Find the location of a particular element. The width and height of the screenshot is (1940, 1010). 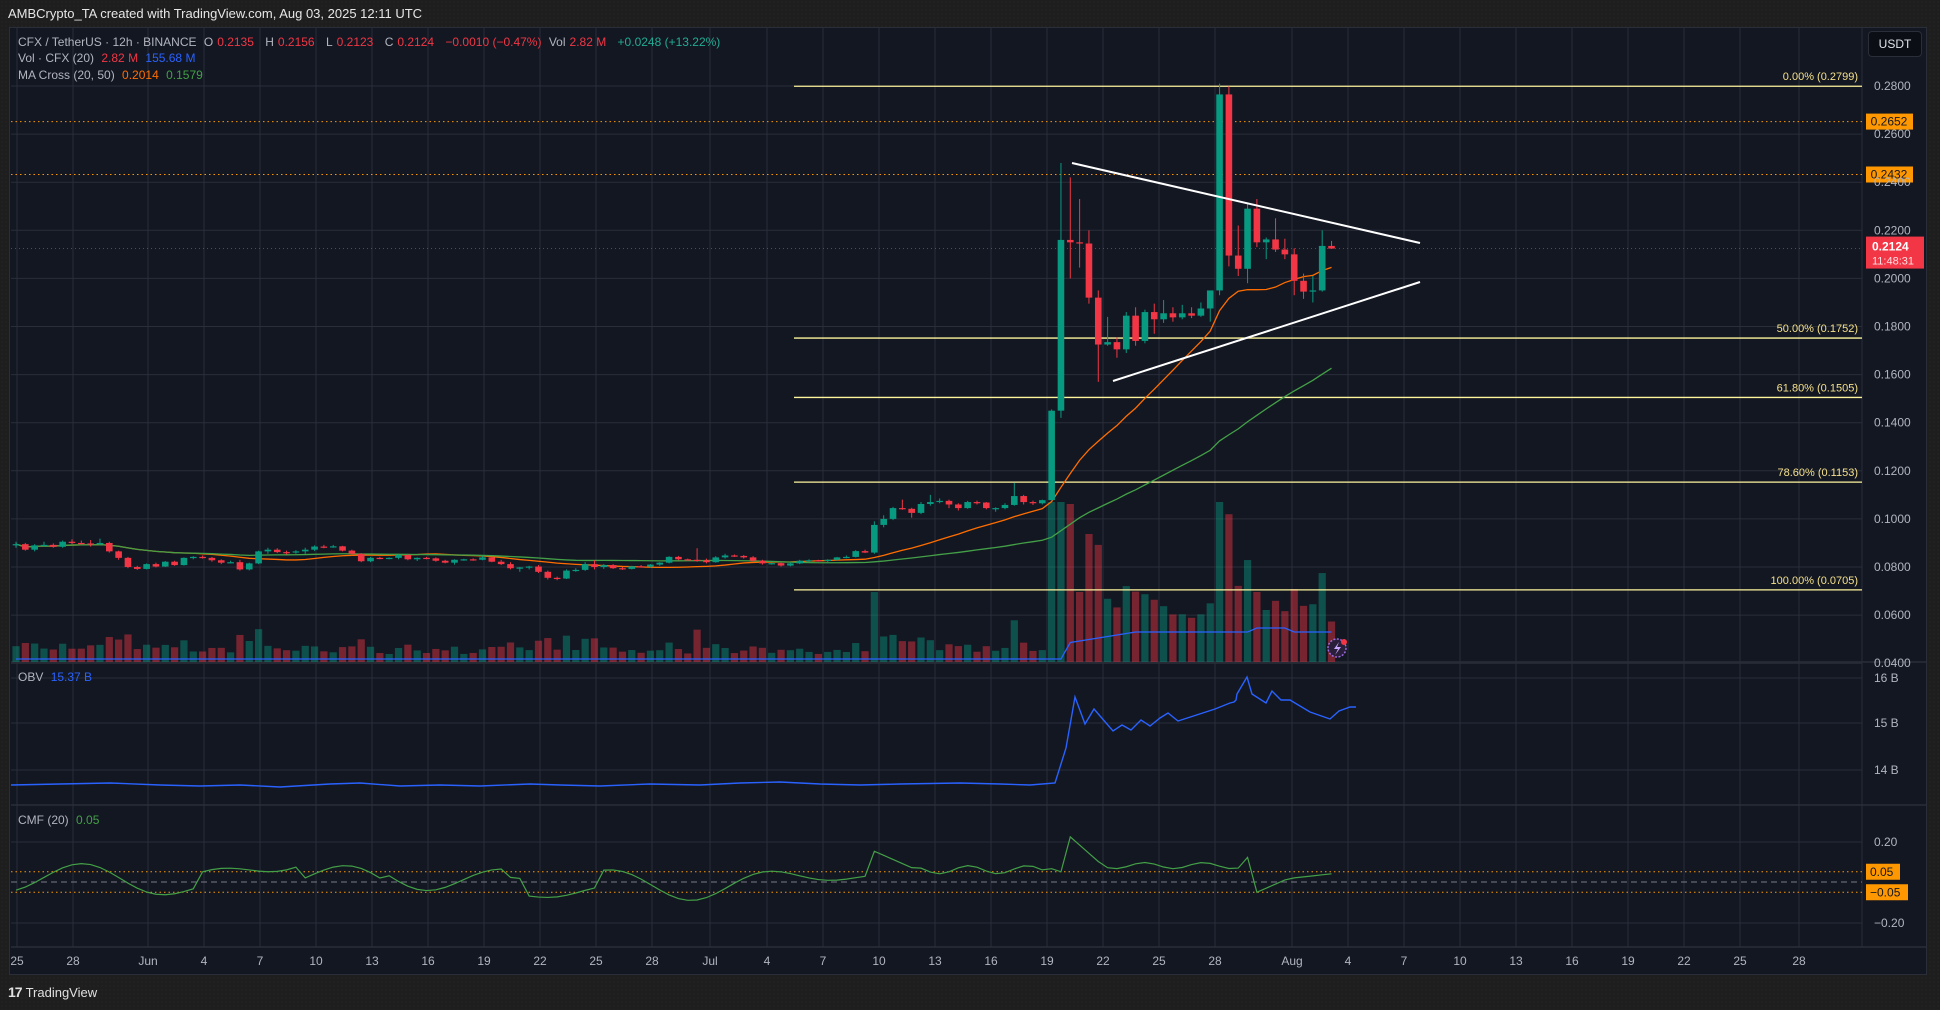

symmetrical-triangle is located at coordinates (1246, 272).